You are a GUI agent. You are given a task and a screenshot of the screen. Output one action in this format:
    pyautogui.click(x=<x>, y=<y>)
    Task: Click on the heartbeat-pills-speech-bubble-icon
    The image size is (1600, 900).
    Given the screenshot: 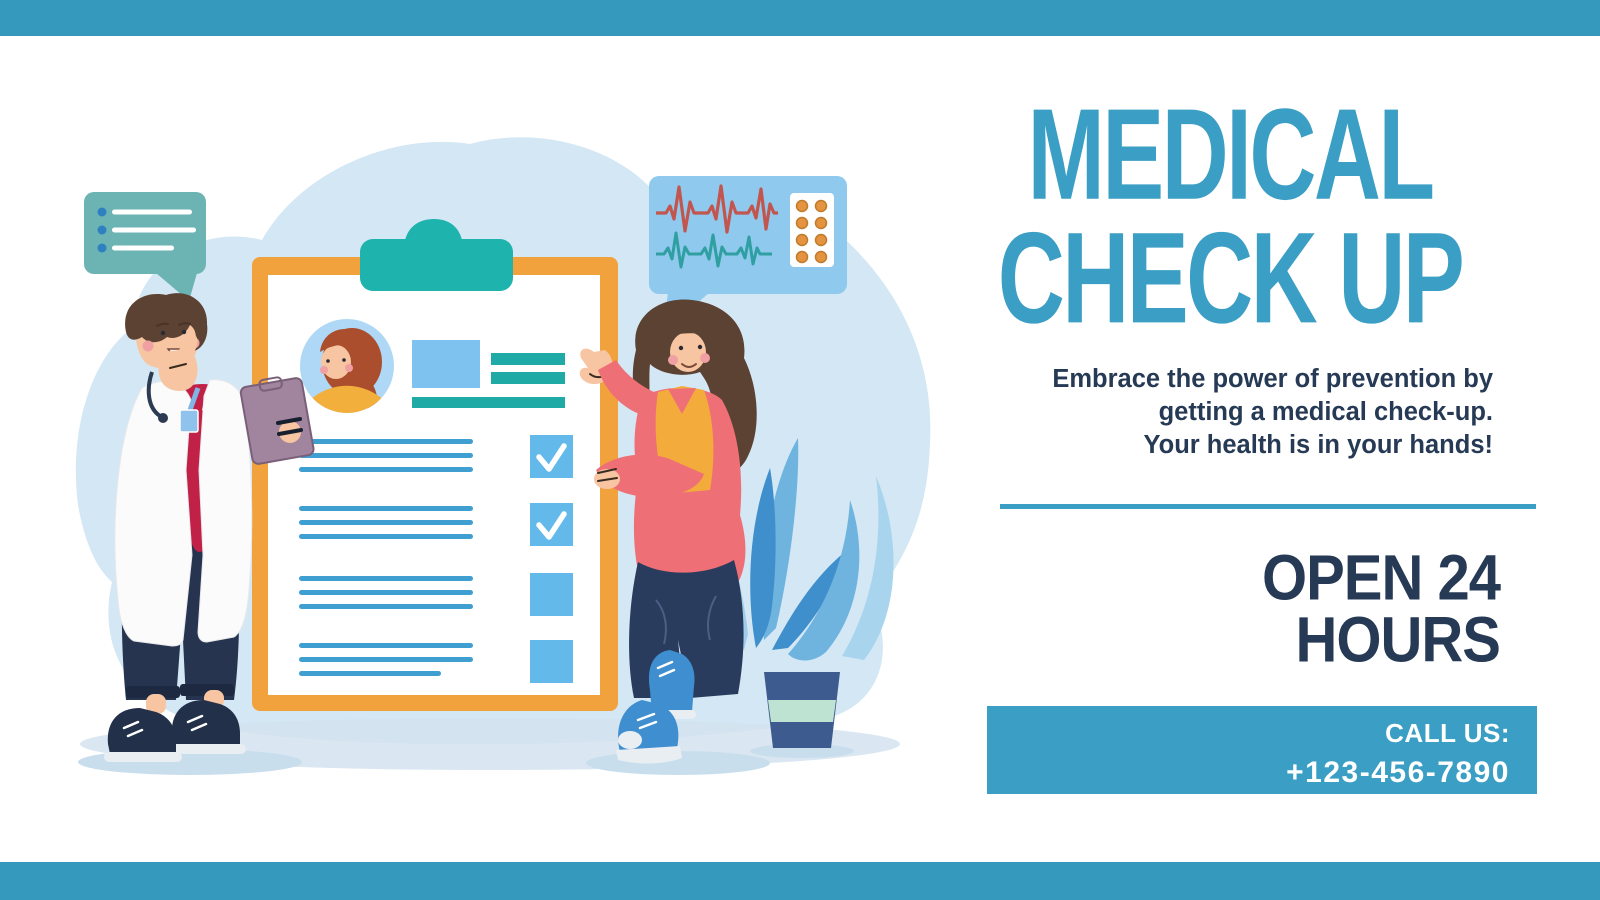 What is the action you would take?
    pyautogui.click(x=748, y=254)
    